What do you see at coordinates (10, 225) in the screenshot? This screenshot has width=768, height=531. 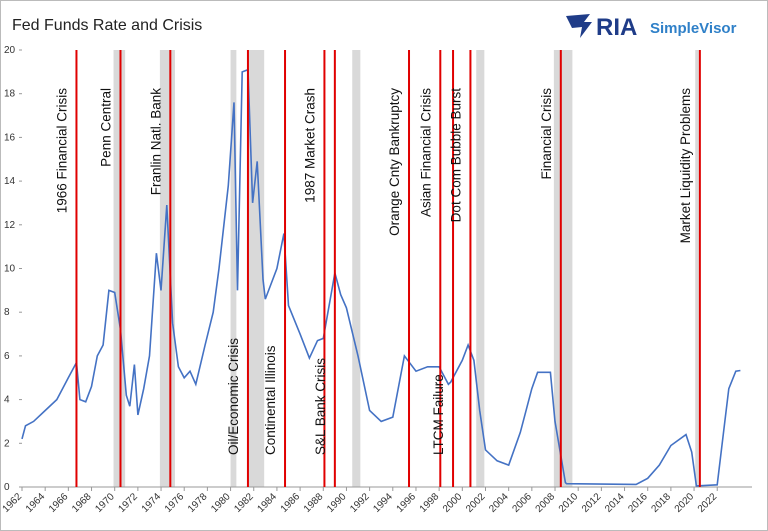 I see `y-tick-label: 12` at bounding box center [10, 225].